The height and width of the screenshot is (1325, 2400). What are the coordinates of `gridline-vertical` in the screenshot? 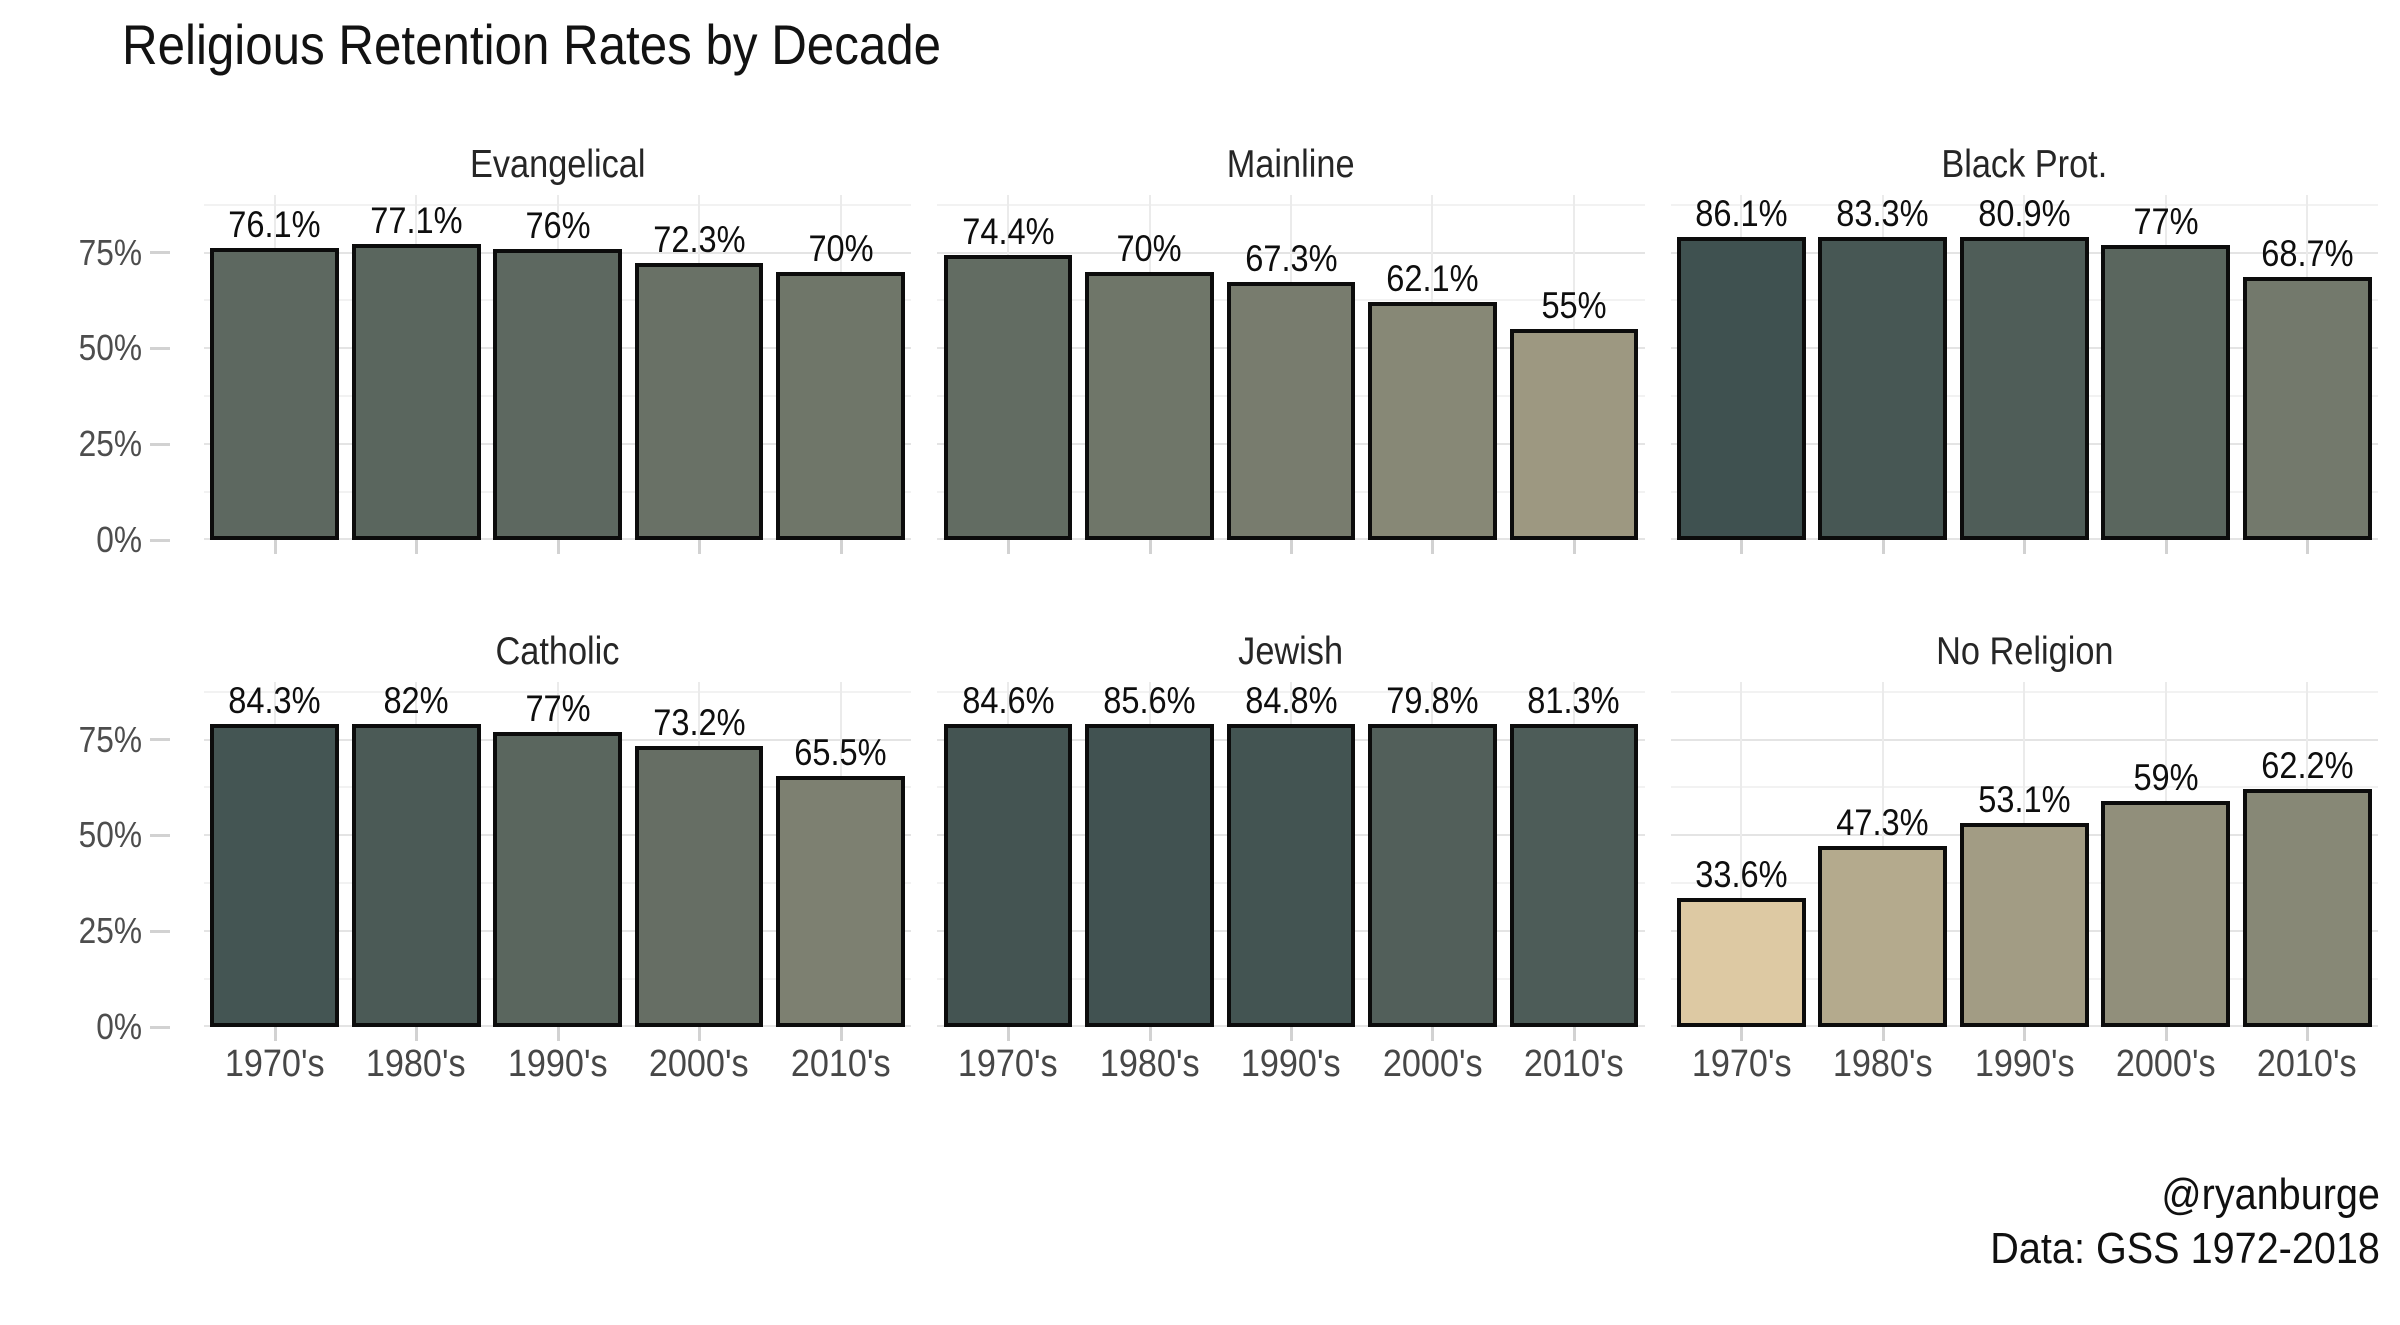 It's located at (1741, 854).